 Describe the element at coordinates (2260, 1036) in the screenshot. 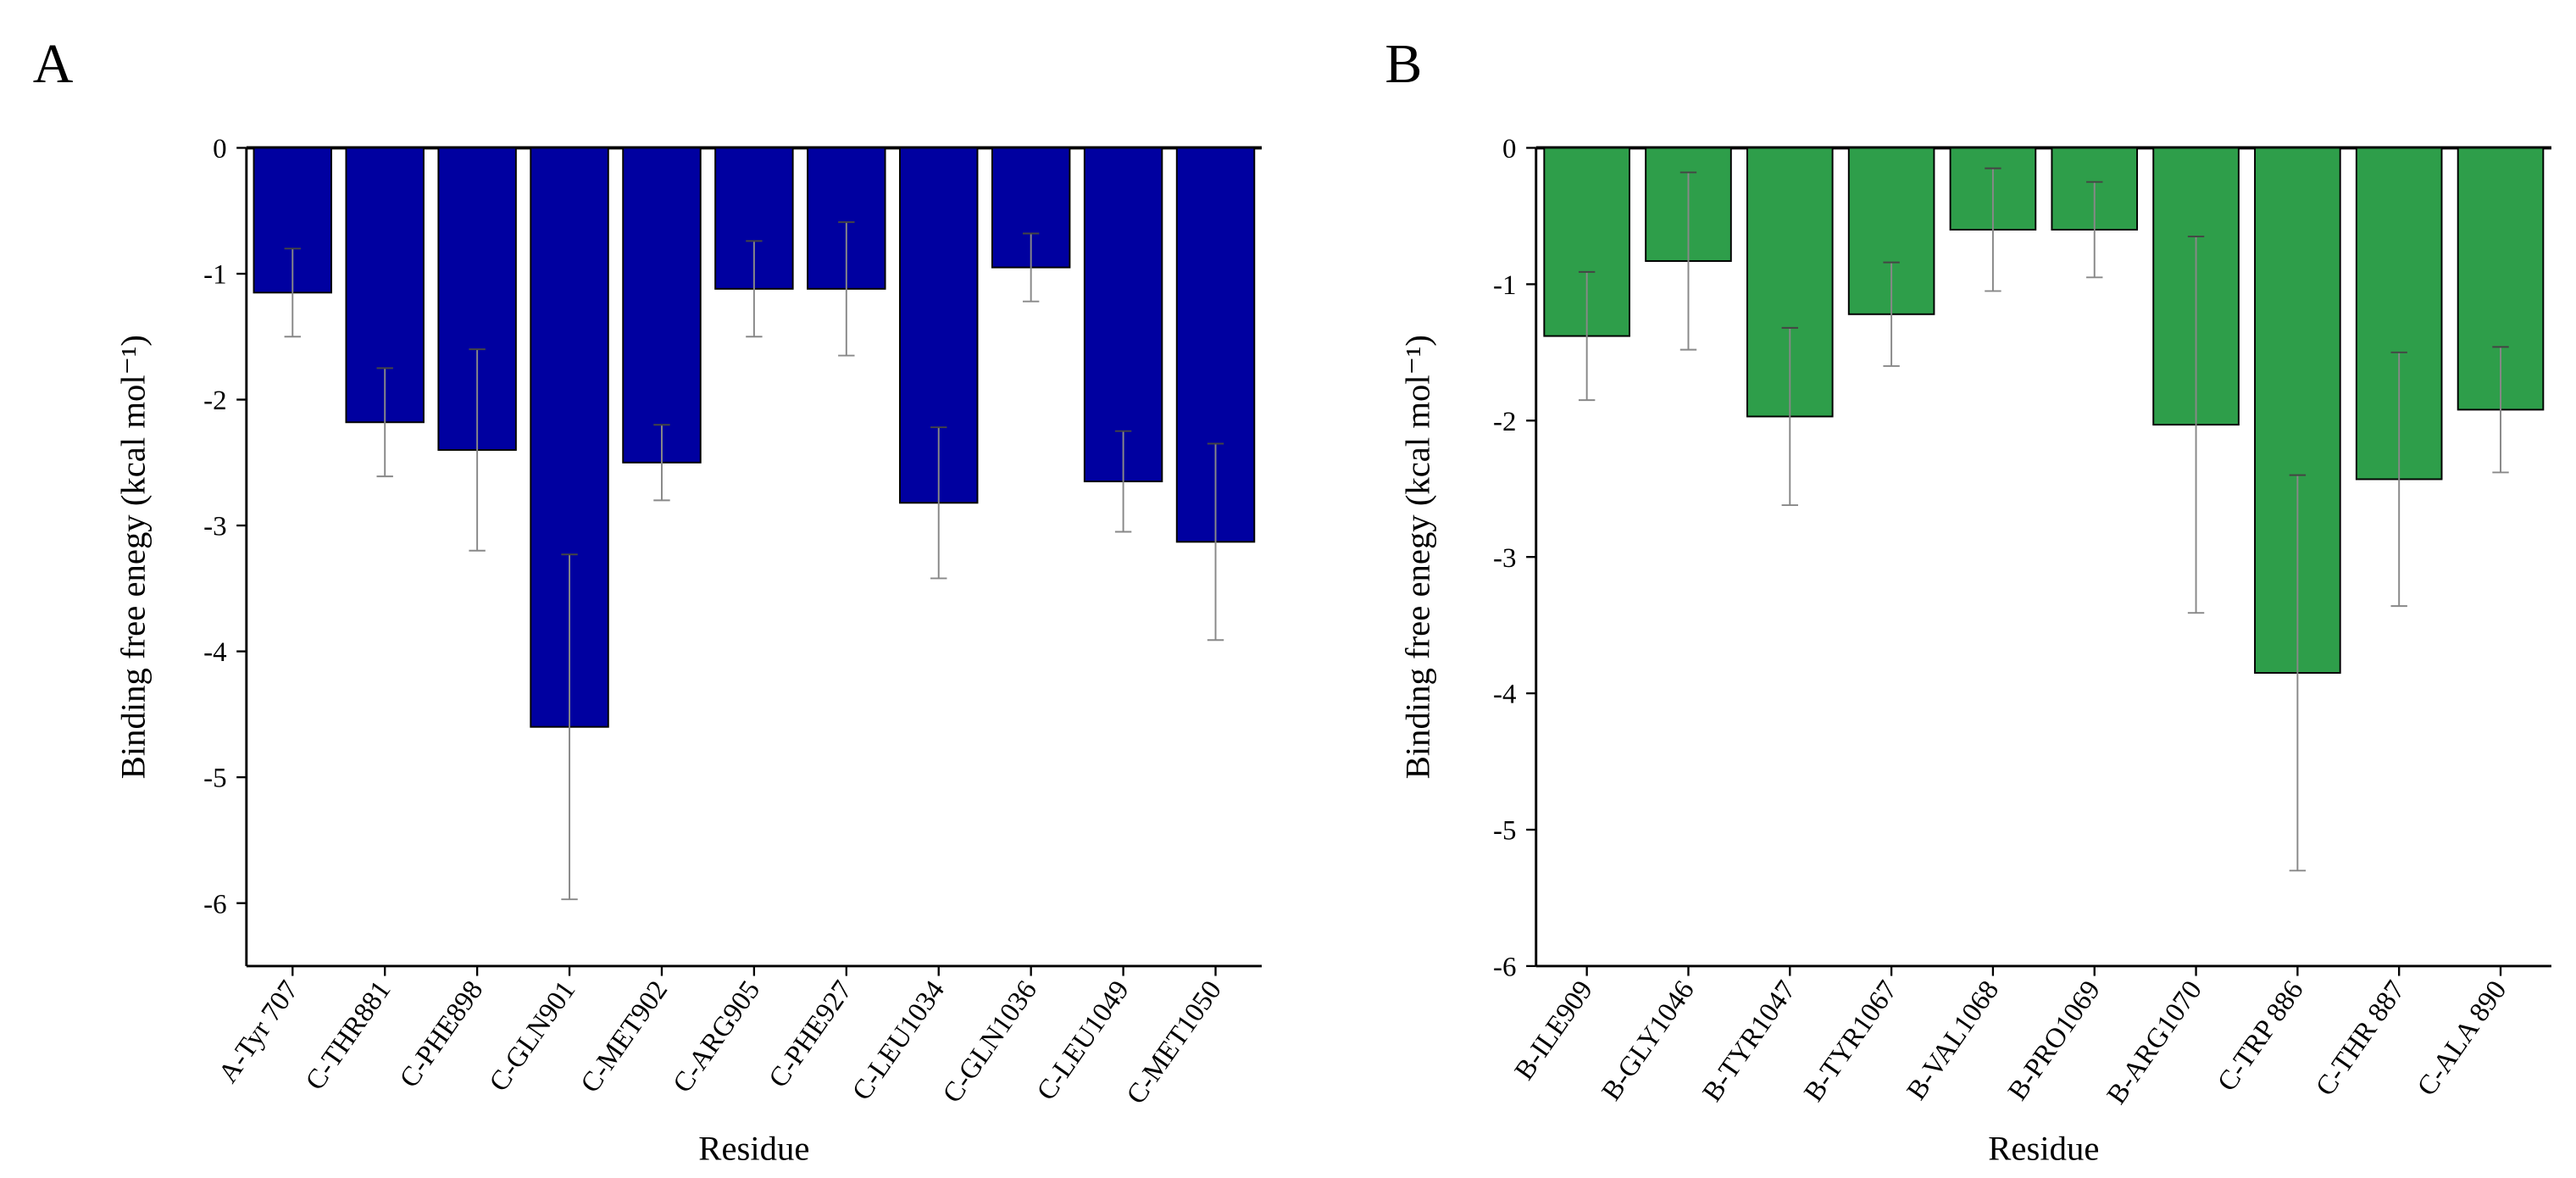

I see `x-tick-label: C-TRP 886` at that location.